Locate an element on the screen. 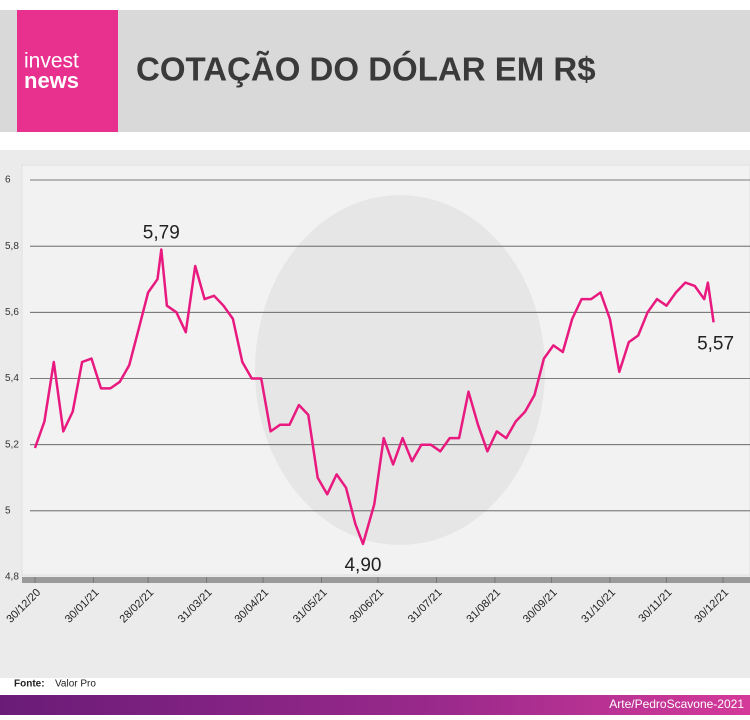  data-label: 5,57 is located at coordinates (715, 343).